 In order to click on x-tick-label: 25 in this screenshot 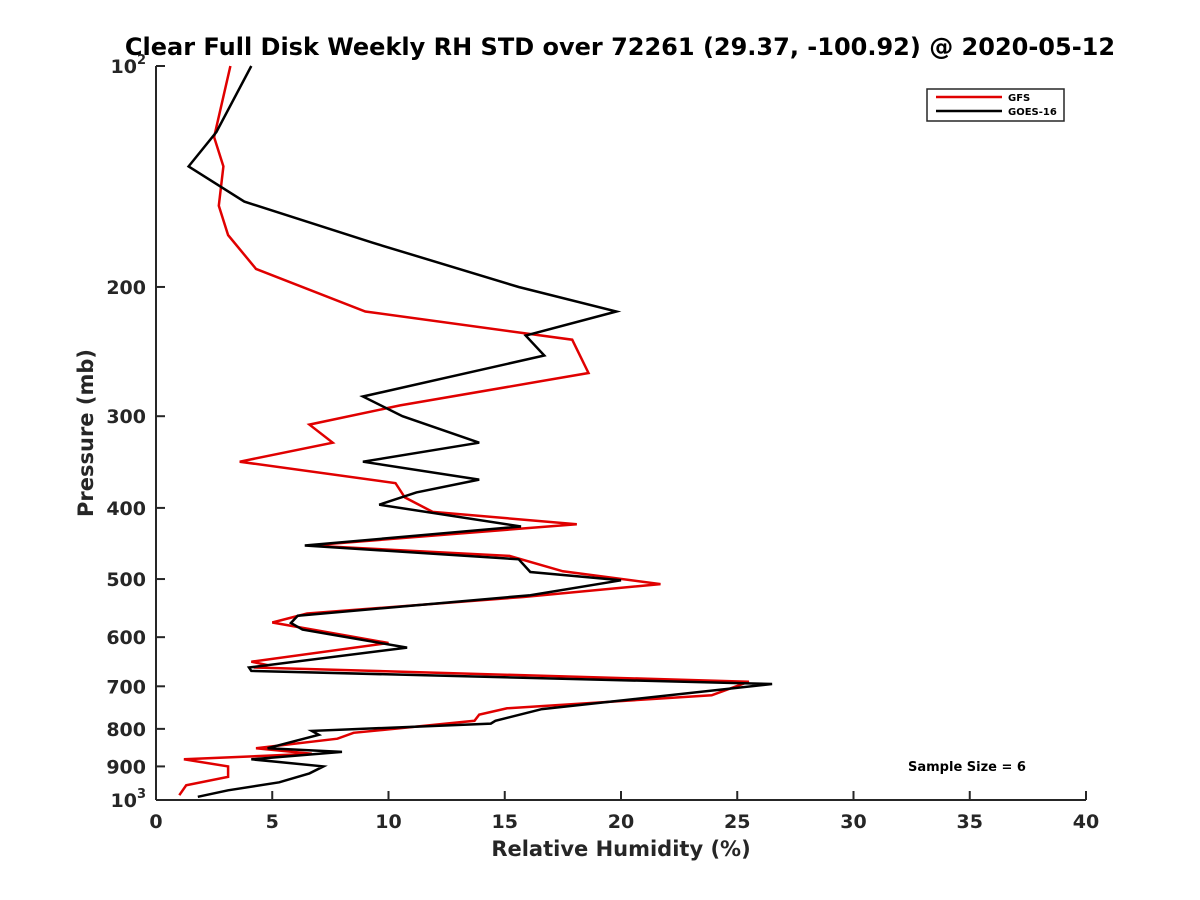, I will do `click(737, 822)`.